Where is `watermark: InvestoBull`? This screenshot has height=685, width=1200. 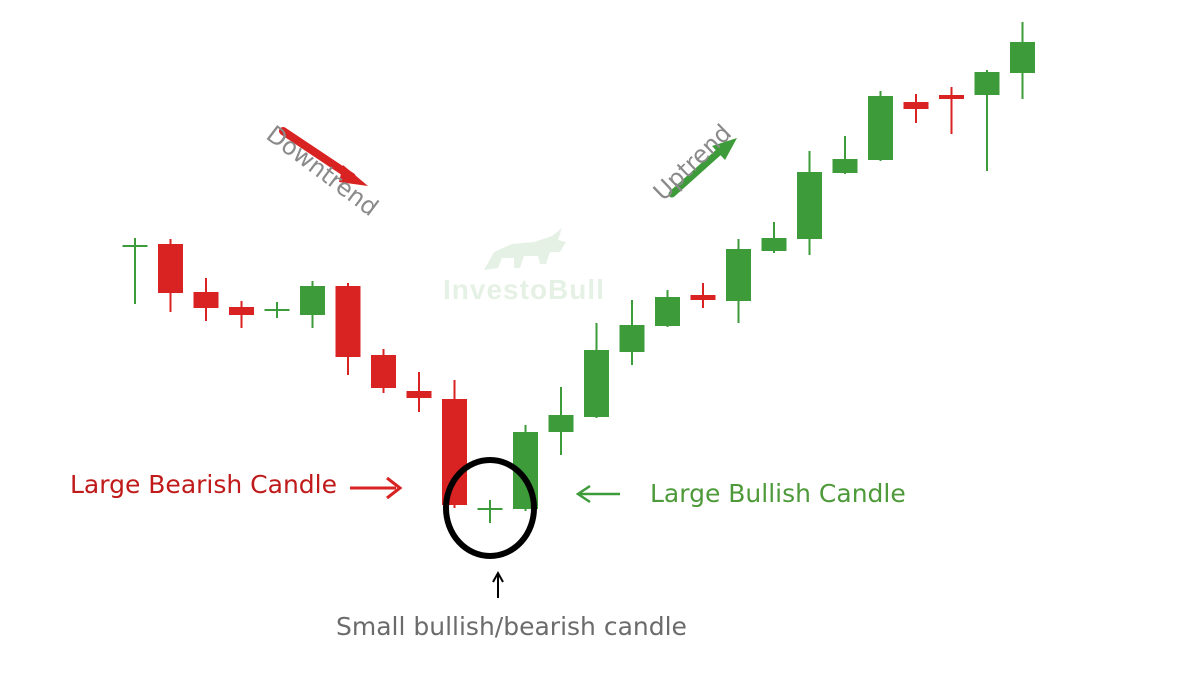
watermark: InvestoBull is located at coordinates (524, 267).